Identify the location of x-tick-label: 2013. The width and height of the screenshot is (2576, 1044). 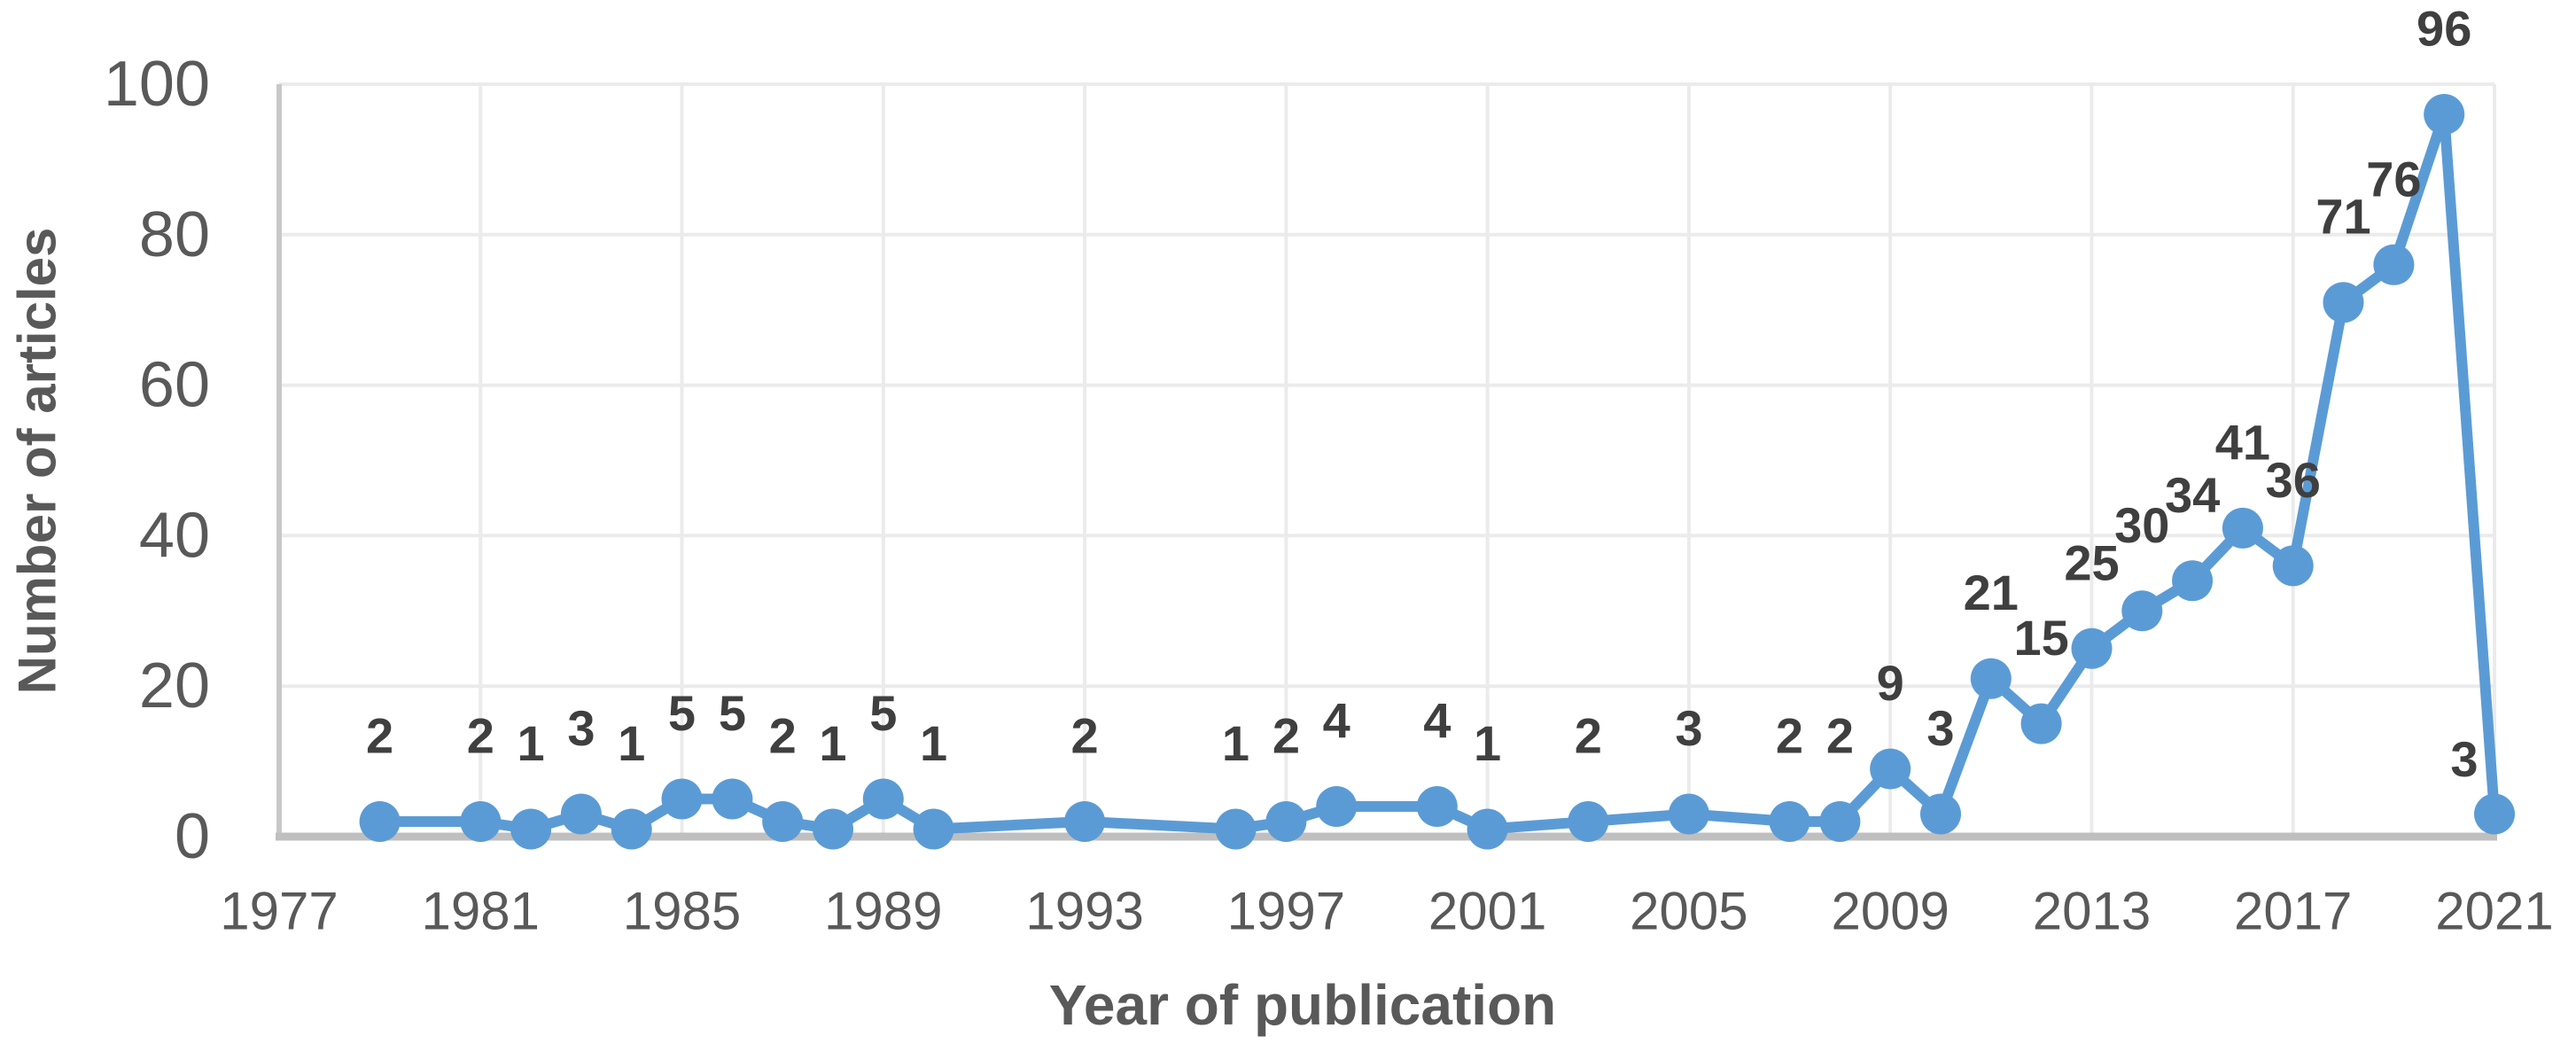
(2092, 912).